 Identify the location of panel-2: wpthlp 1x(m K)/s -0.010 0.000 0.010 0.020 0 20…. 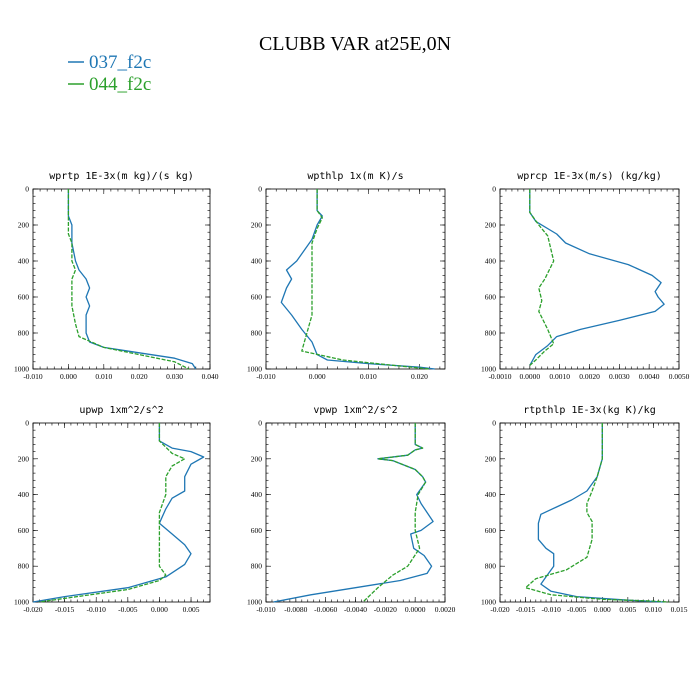
(346, 276).